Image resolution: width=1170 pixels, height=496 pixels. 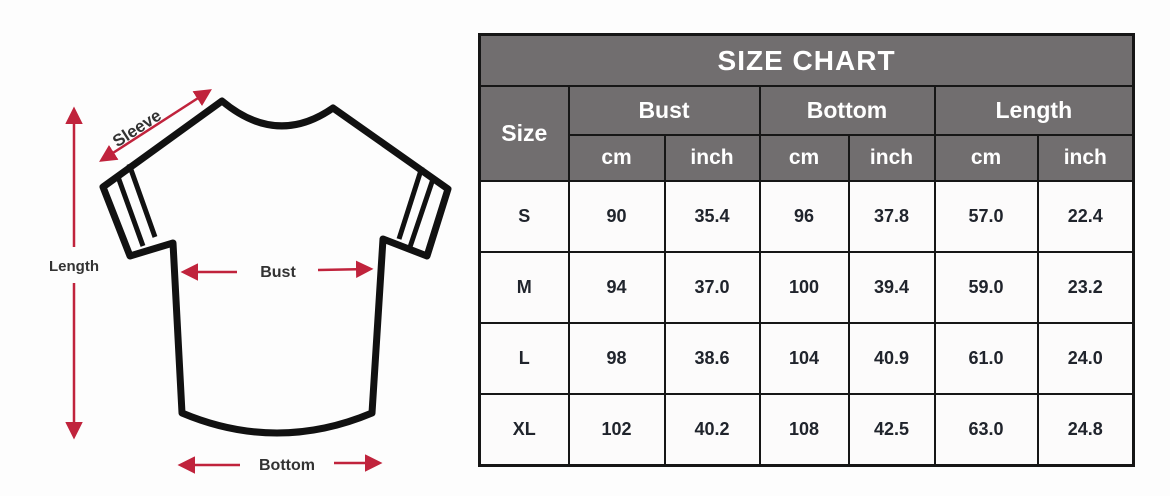 I want to click on length-inch-cell: 22.4, so click(x=1085, y=216).